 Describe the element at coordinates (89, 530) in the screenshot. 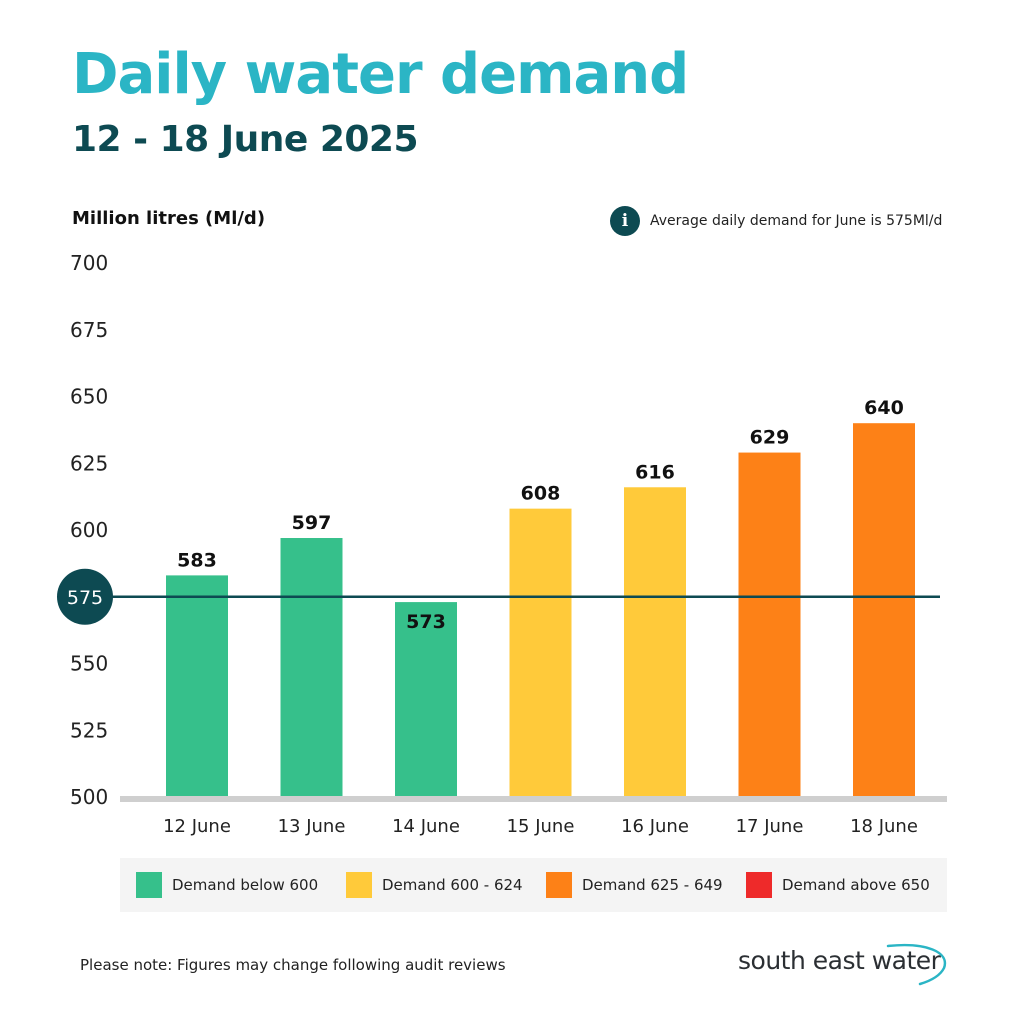

I see `y-tick-label: 600` at that location.